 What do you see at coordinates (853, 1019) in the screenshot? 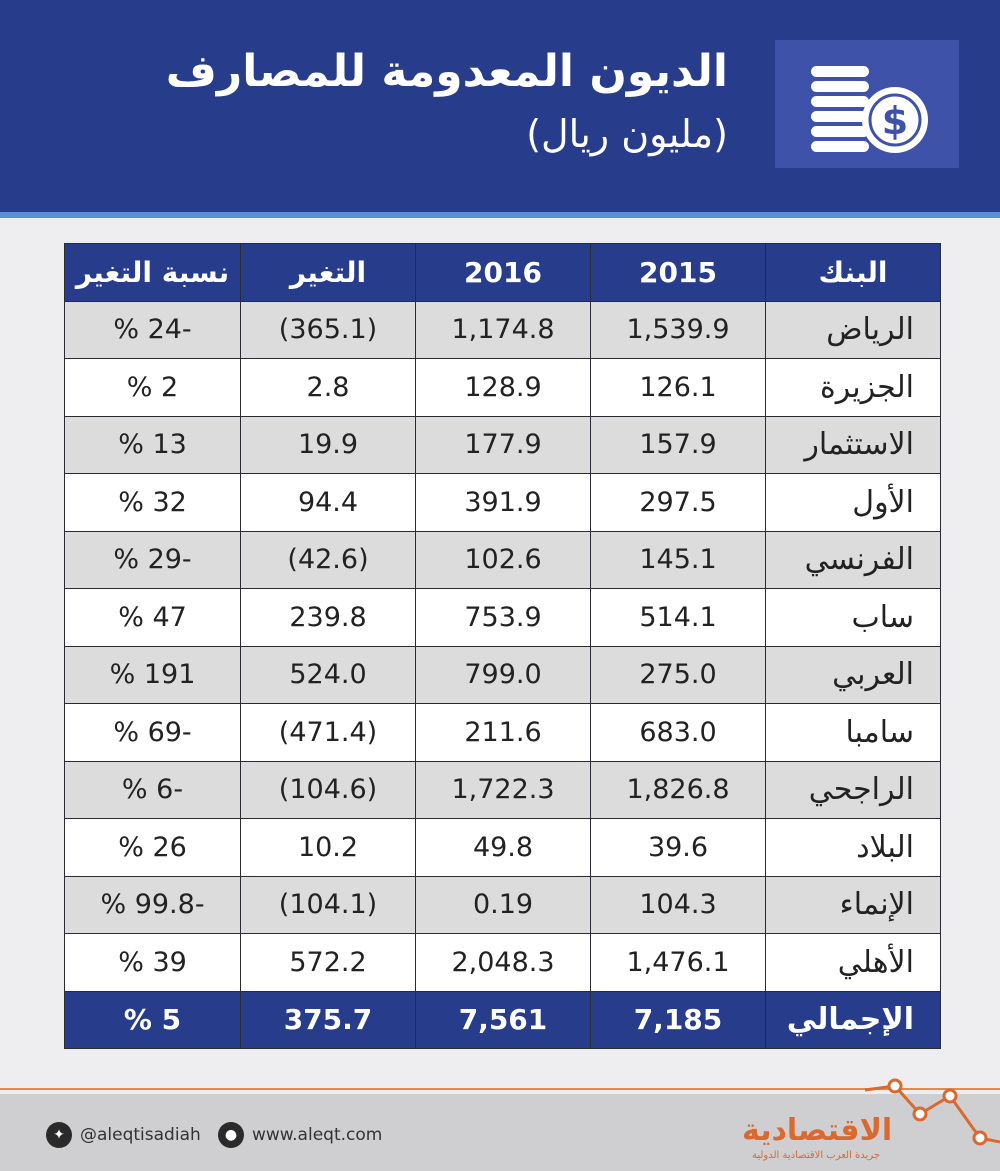
I see `total-label: الإجمالي` at bounding box center [853, 1019].